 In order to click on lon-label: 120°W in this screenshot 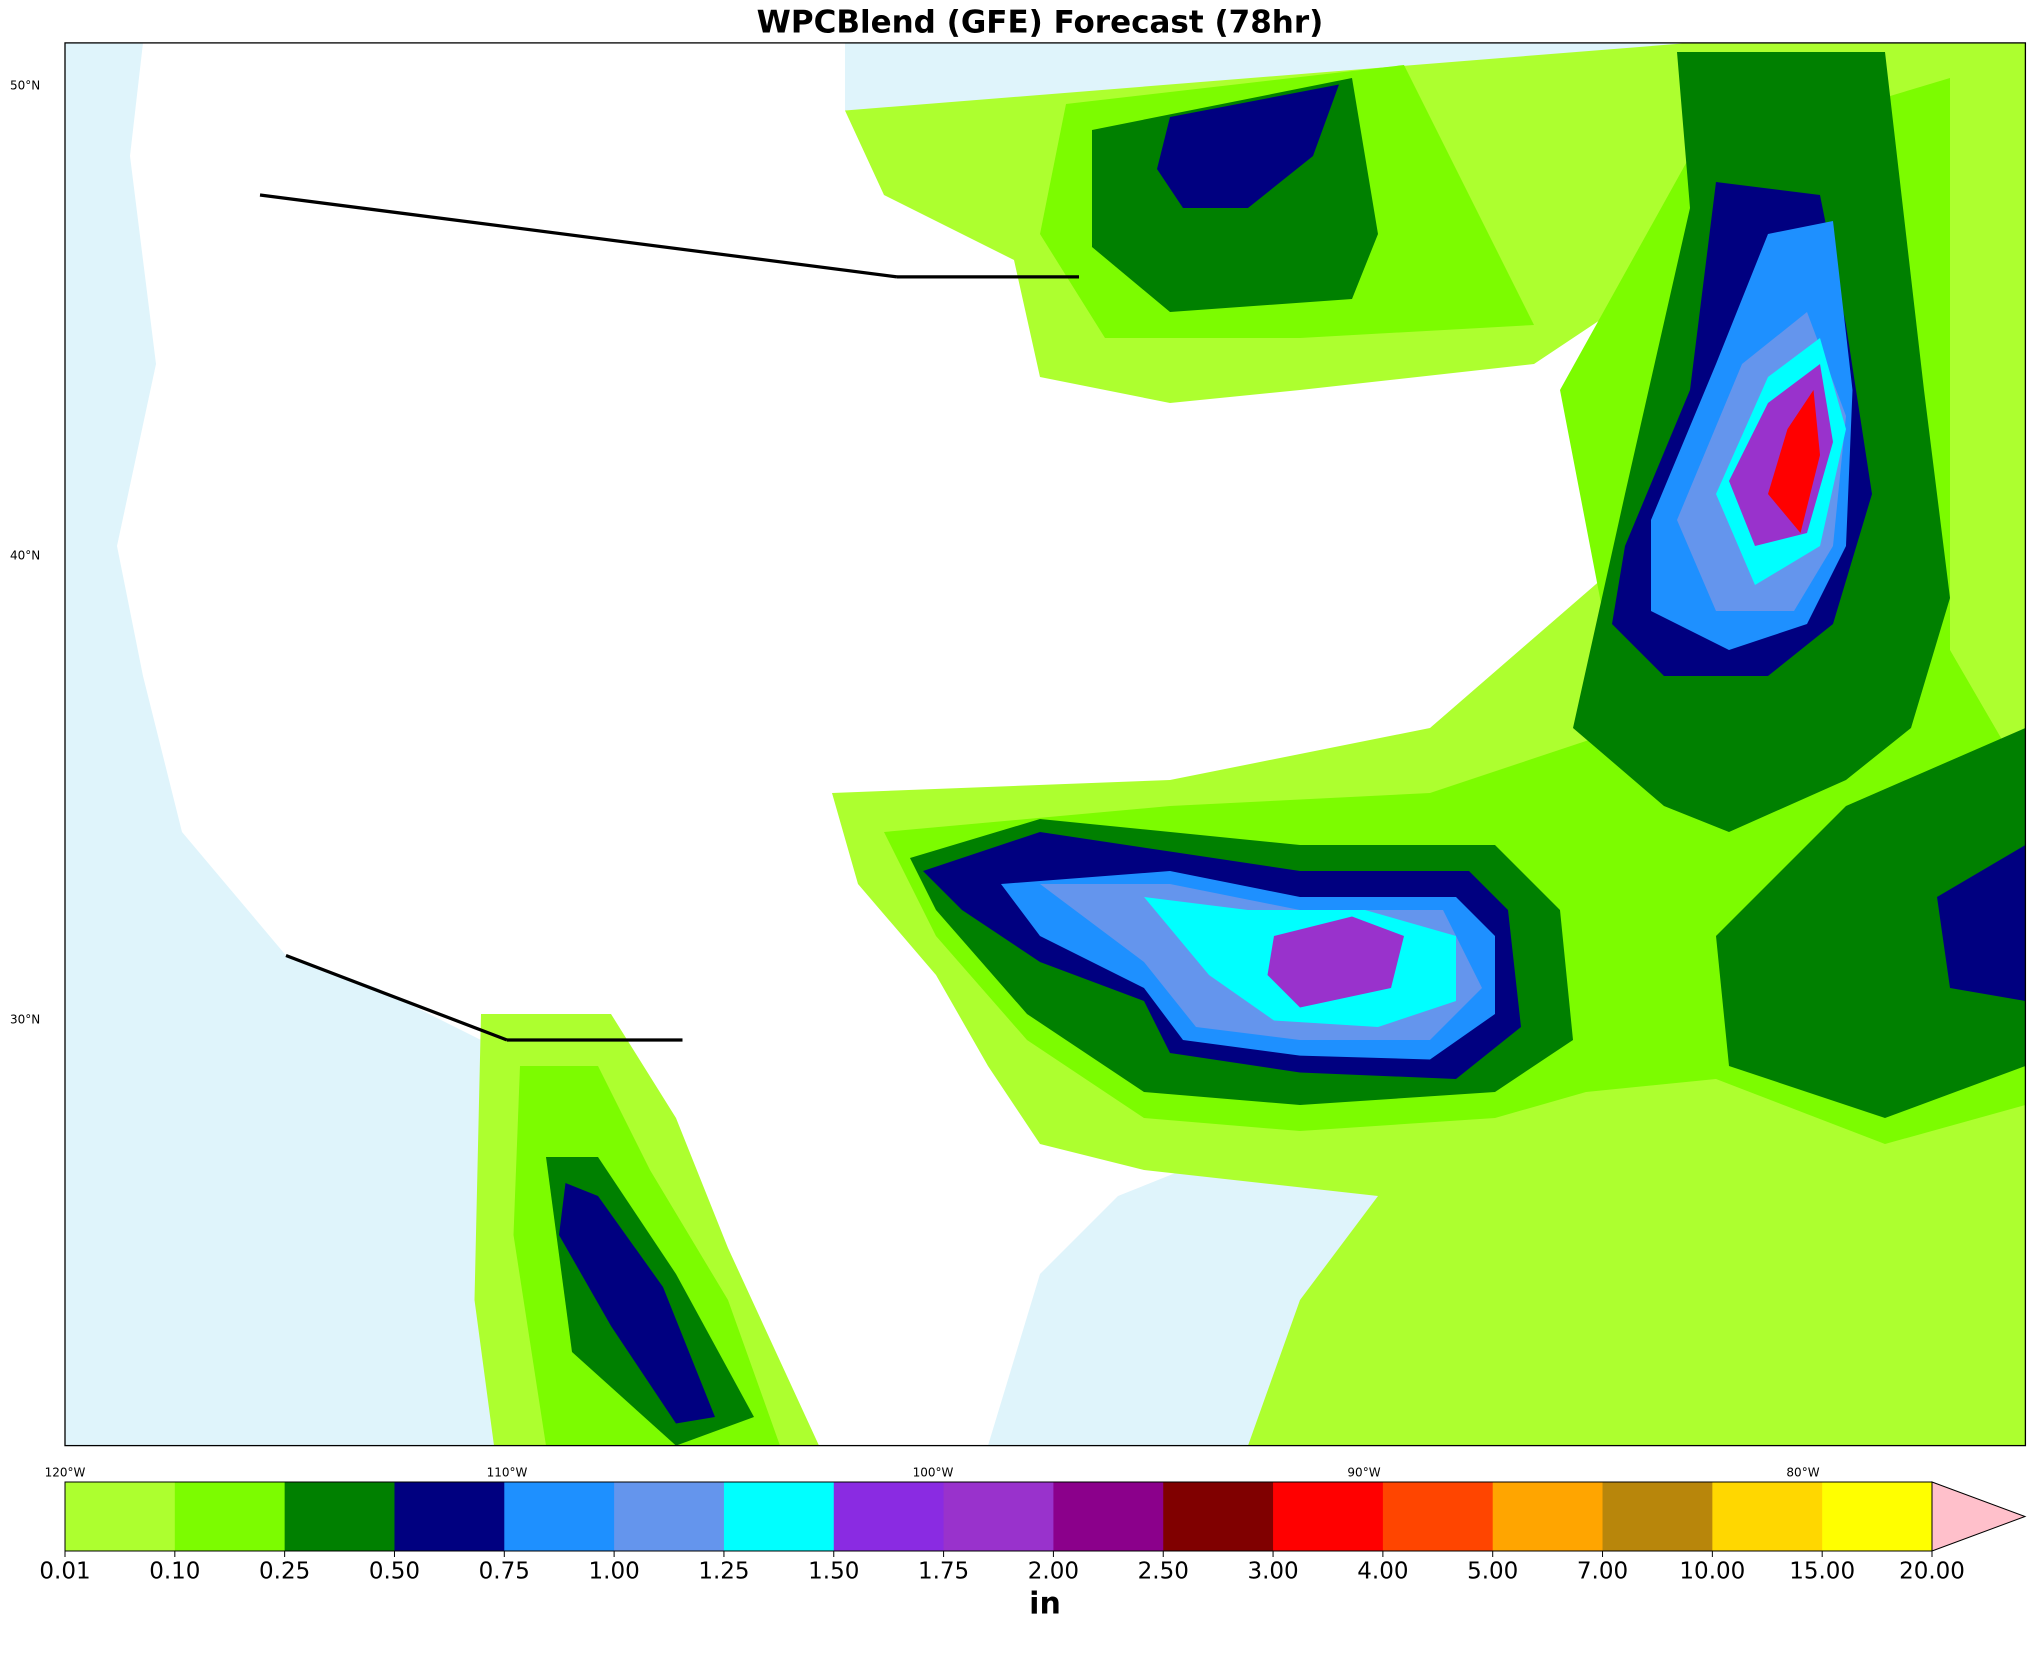, I will do `click(65, 1473)`.